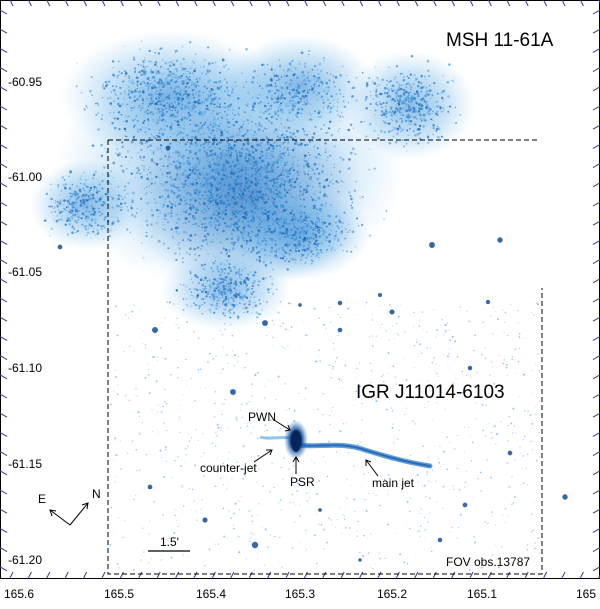 This screenshot has width=600, height=609. What do you see at coordinates (488, 562) in the screenshot?
I see `fov-label: FOV obs.13787` at bounding box center [488, 562].